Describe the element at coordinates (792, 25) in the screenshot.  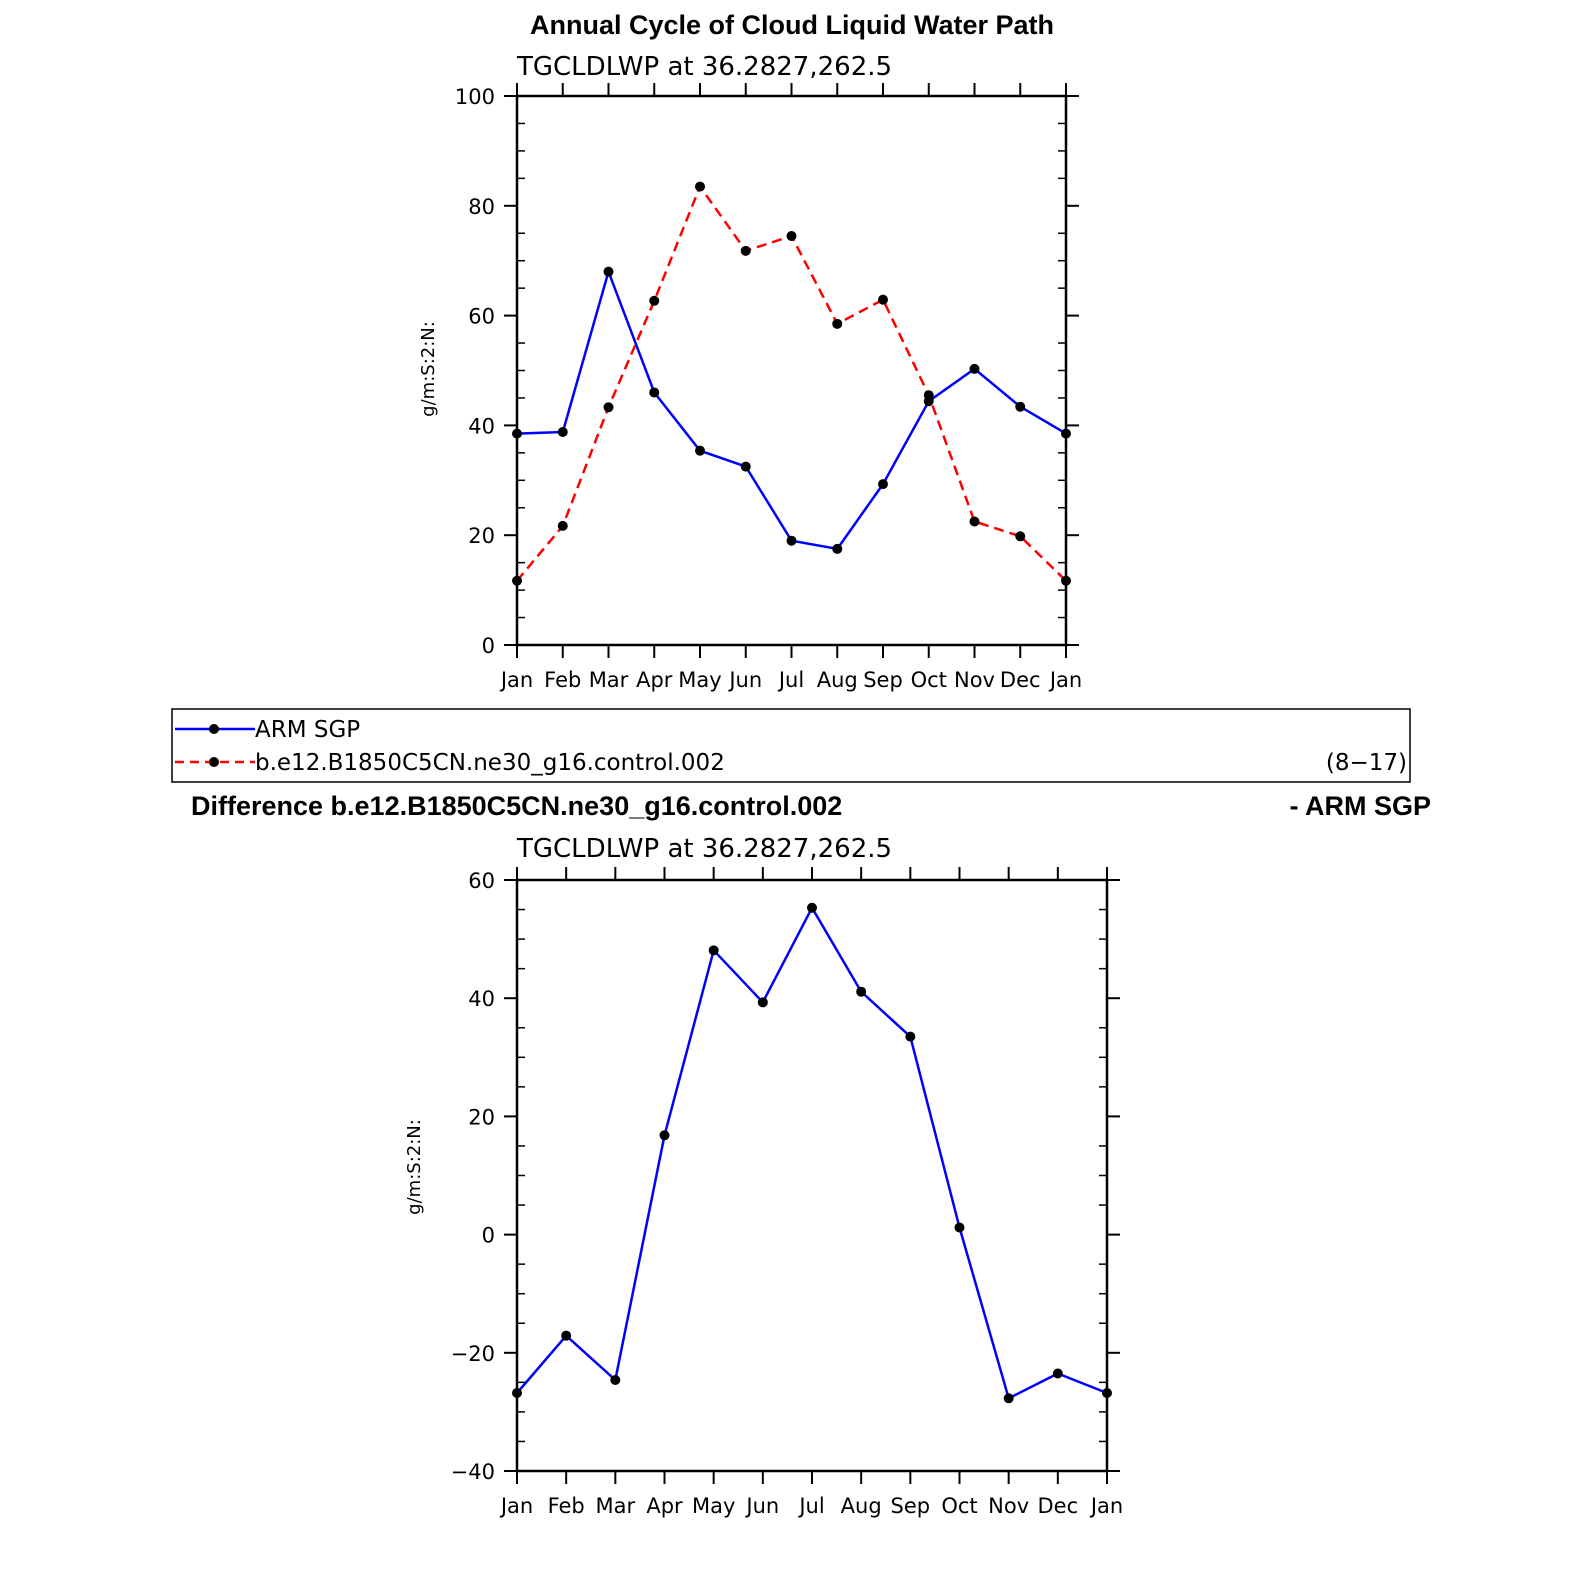
I see `chart-title: Annual Cycle of Cloud Liquid Water Path` at that location.